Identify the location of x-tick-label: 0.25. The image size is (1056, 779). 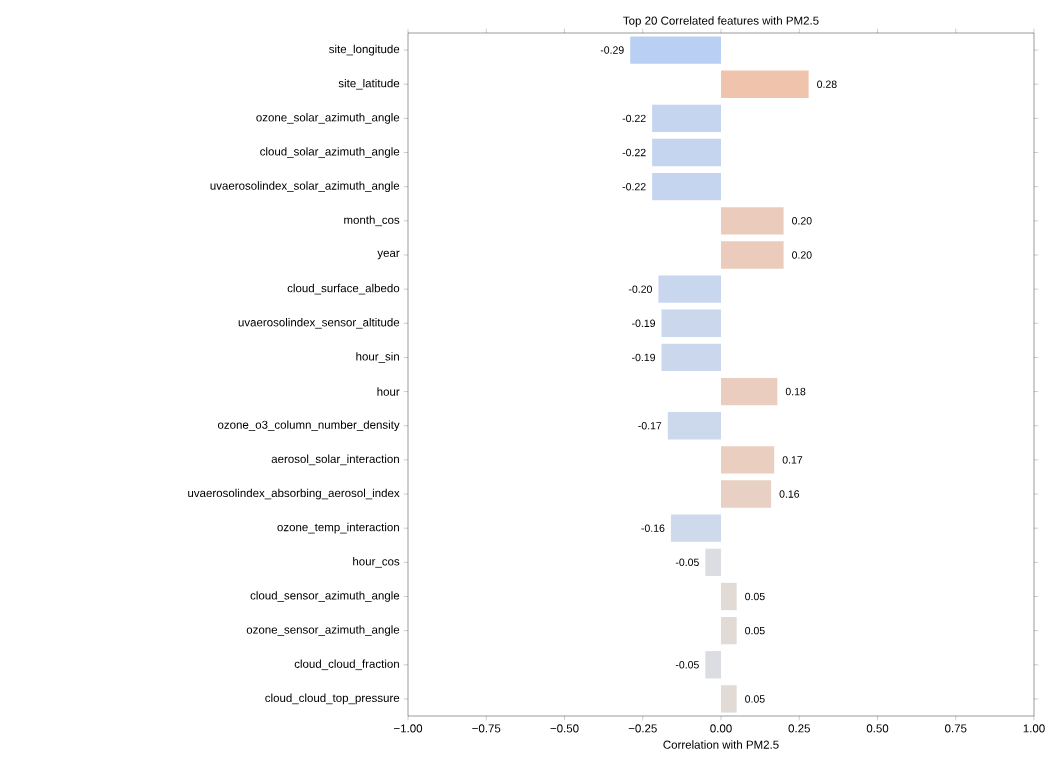
(799, 728).